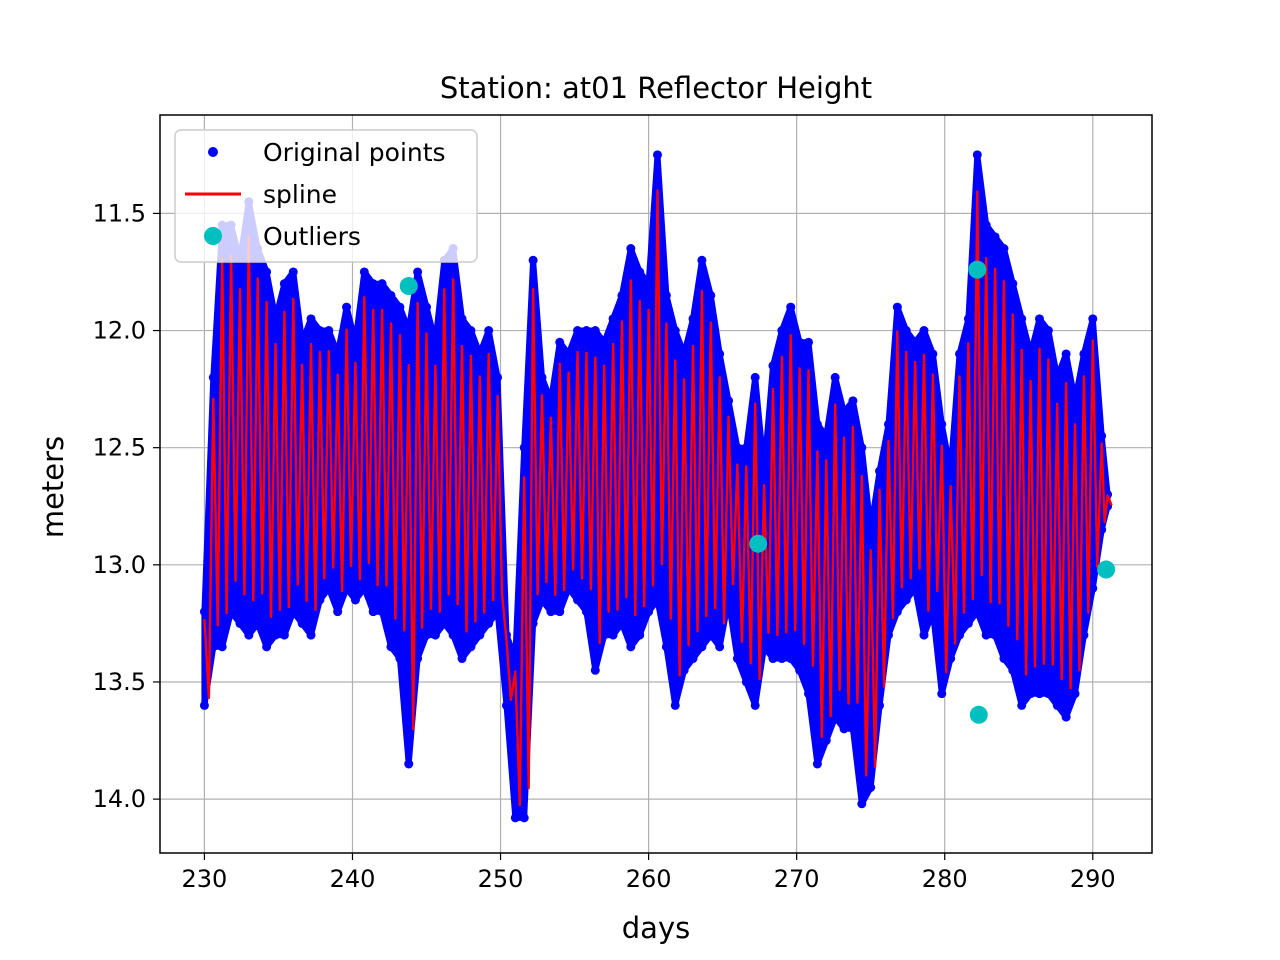 Image resolution: width=1280 pixels, height=960 pixels. What do you see at coordinates (501, 879) in the screenshot?
I see `x-tick-label: 250` at bounding box center [501, 879].